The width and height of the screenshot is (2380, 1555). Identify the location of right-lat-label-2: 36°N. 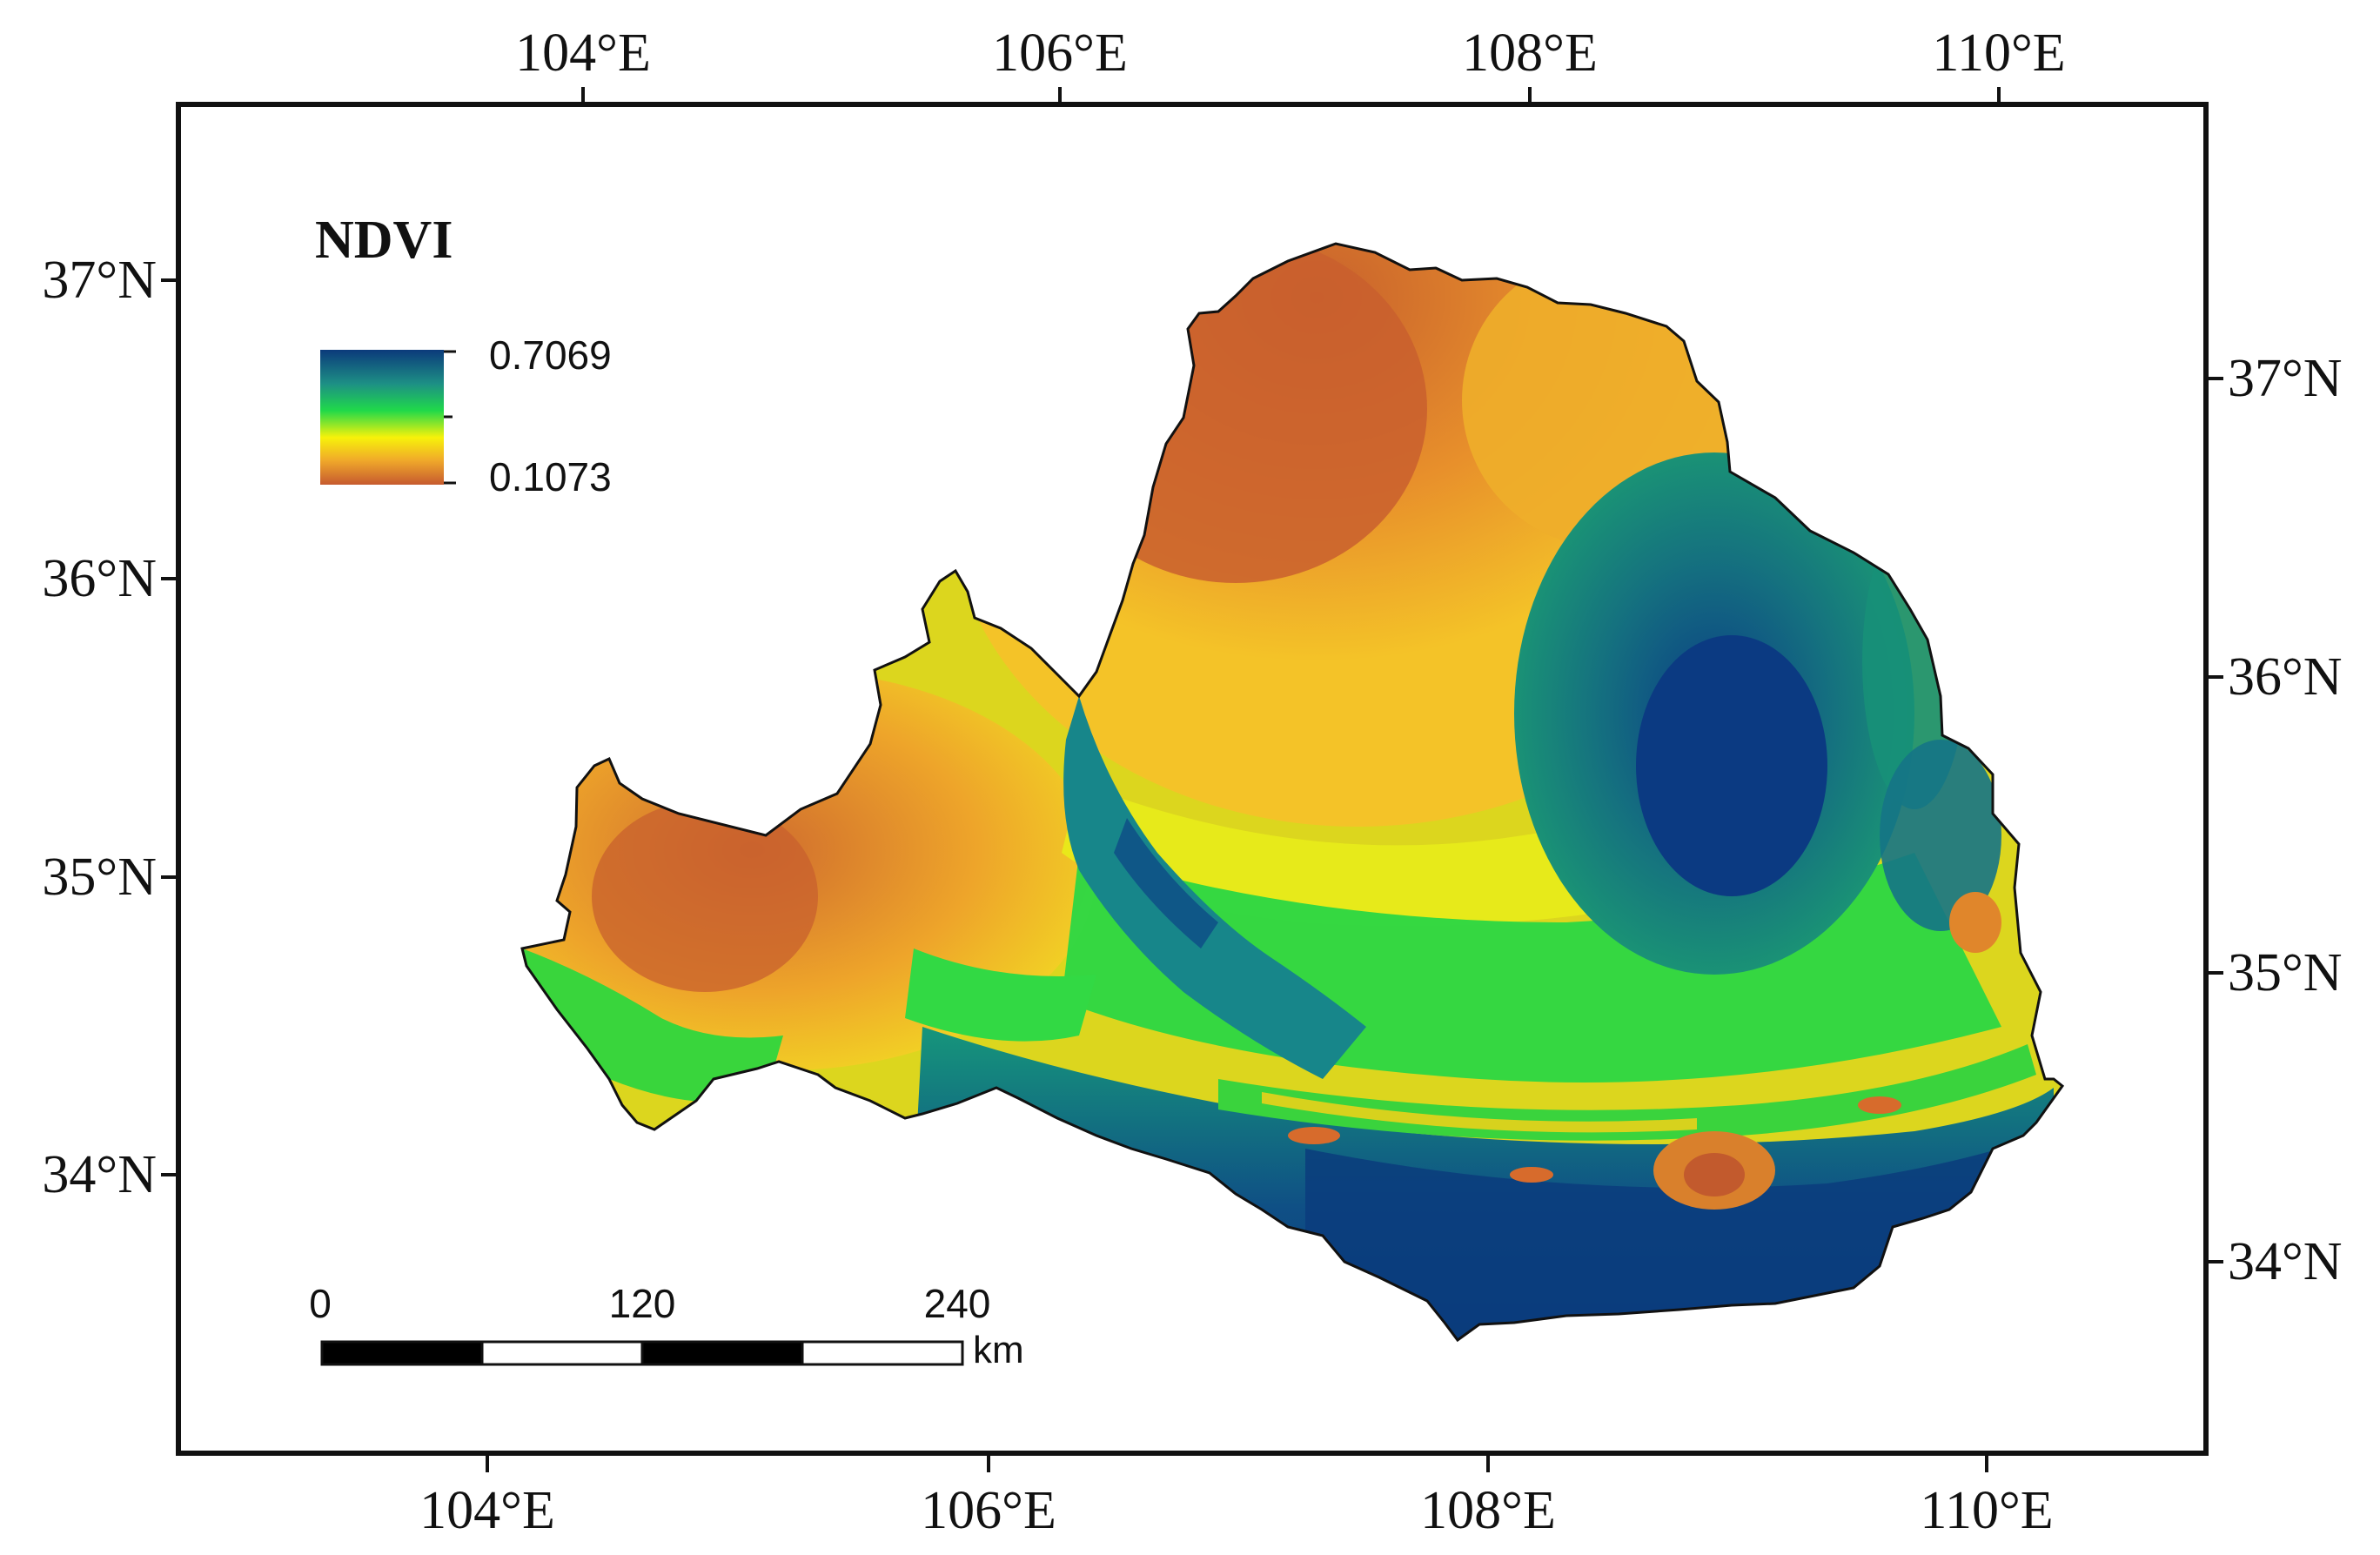
(2285, 677).